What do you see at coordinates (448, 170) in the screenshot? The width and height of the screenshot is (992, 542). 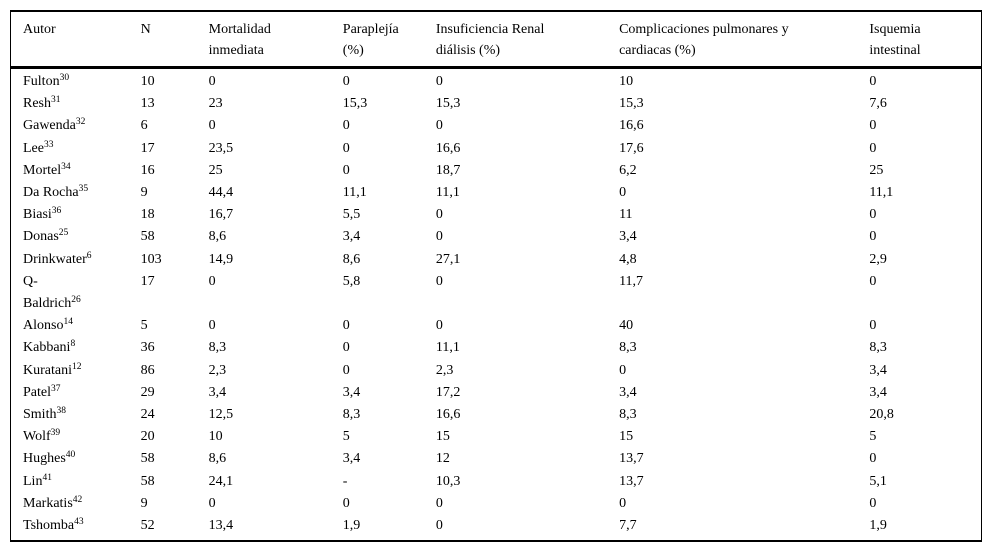 I see `insuficiencia-renal-cell: 18,7` at bounding box center [448, 170].